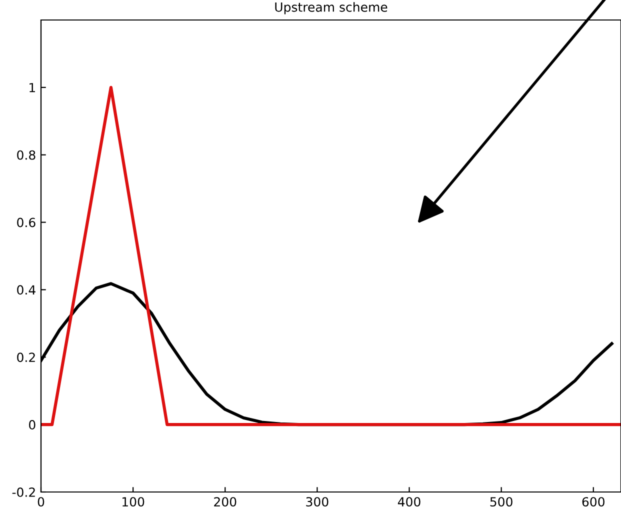 The height and width of the screenshot is (515, 621). What do you see at coordinates (317, 502) in the screenshot?
I see `x-tick-label: 300` at bounding box center [317, 502].